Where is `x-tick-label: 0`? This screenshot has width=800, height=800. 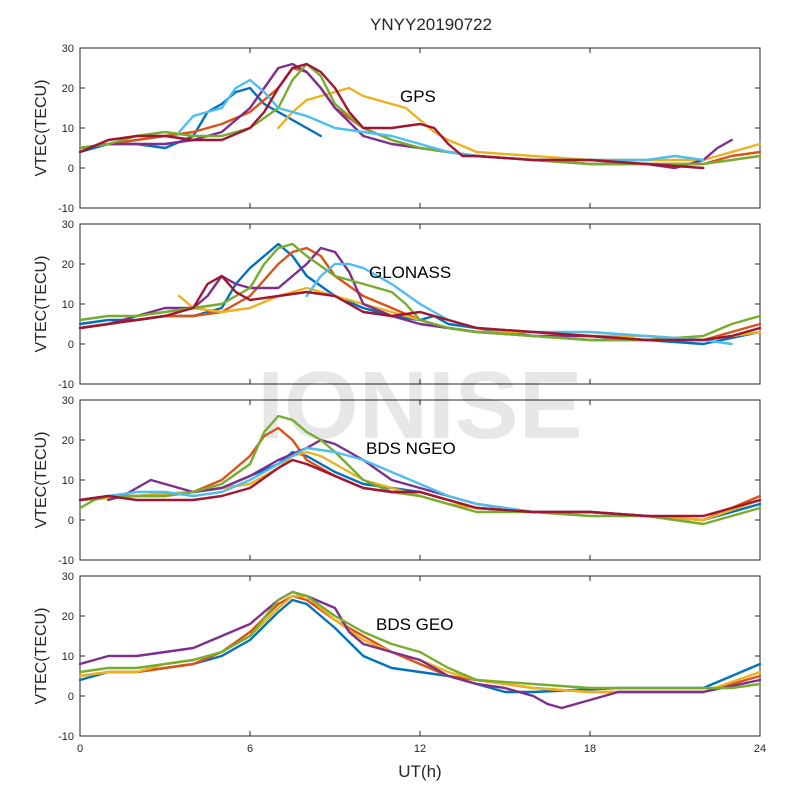 x-tick-label: 0 is located at coordinates (80, 749).